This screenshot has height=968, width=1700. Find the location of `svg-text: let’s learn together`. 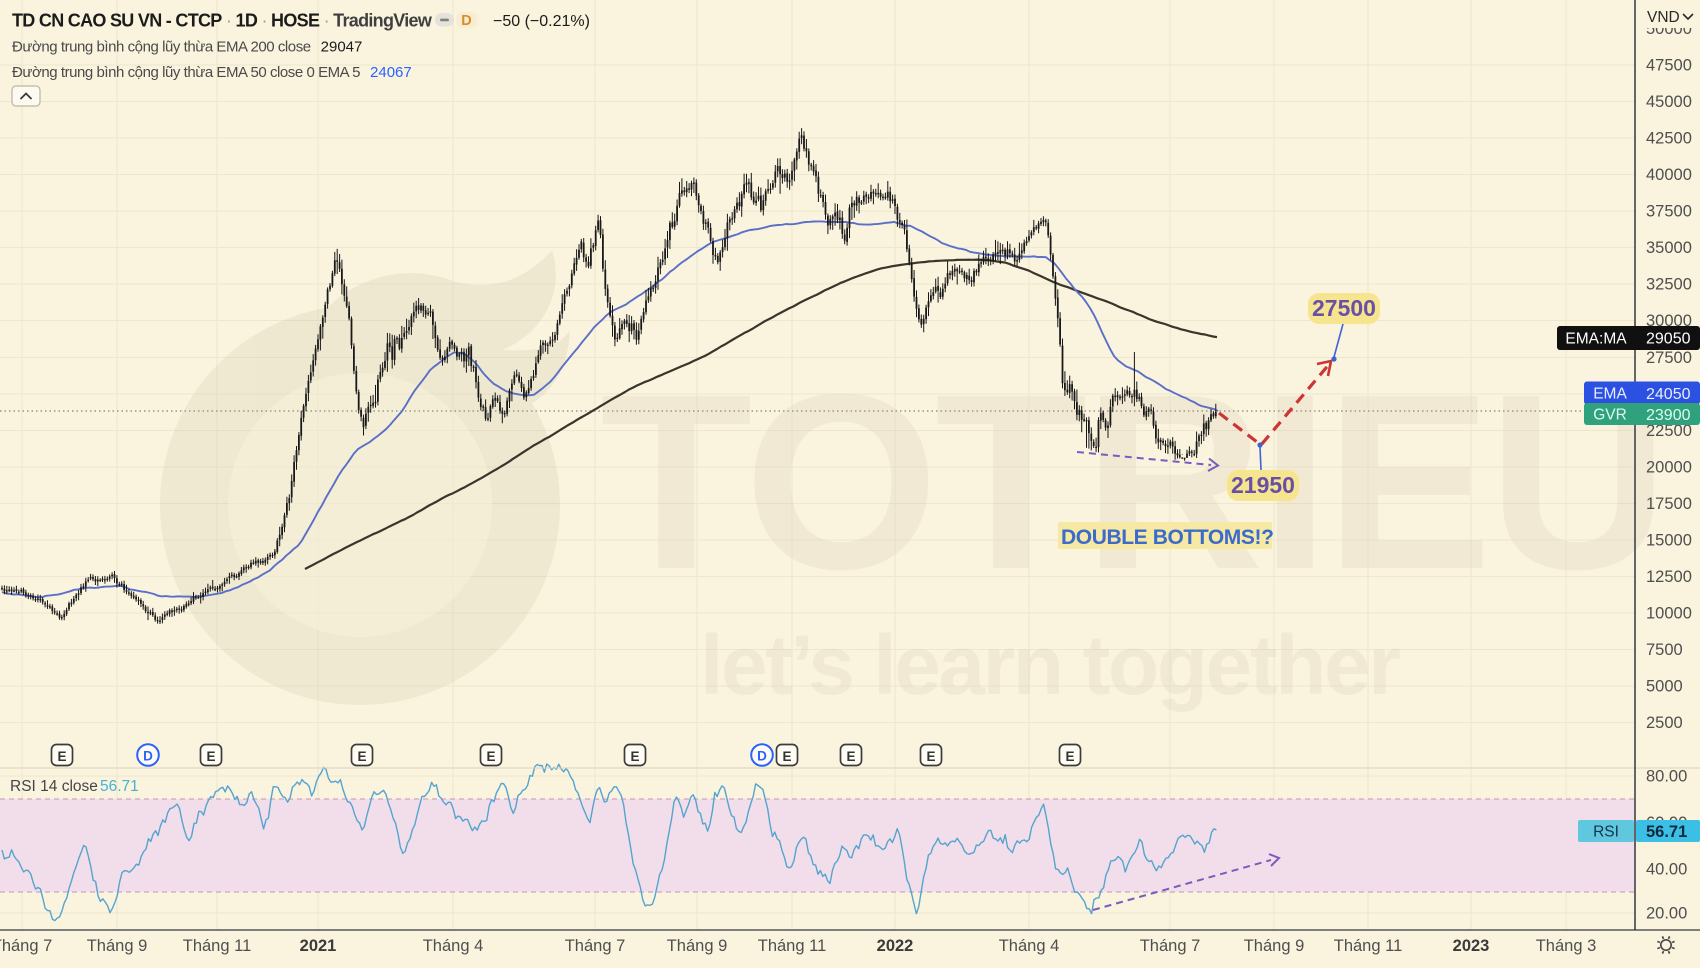

svg-text: let’s learn together is located at coordinates (1050, 665).